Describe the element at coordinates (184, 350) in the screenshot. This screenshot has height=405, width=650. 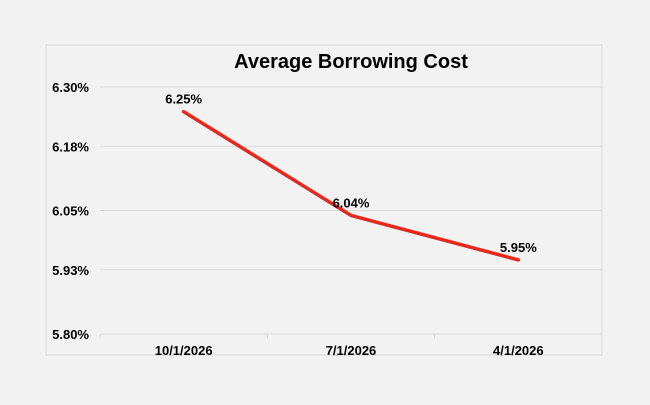
I see `x-tick-label: 10/1/2026` at that location.